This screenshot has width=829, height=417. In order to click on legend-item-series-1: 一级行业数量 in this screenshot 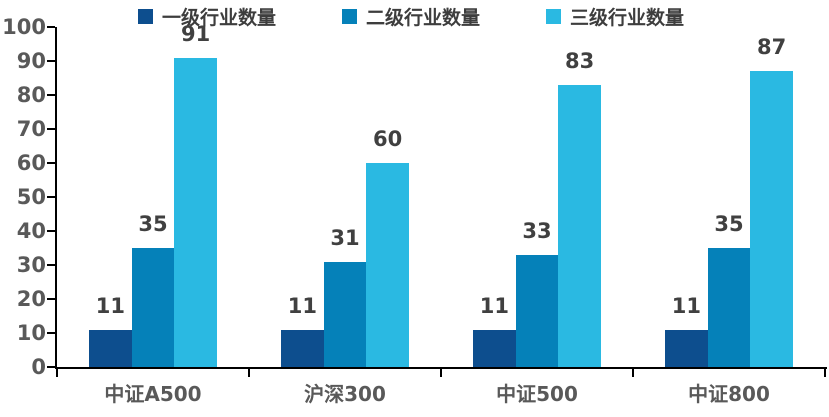, I will do `click(207, 16)`.